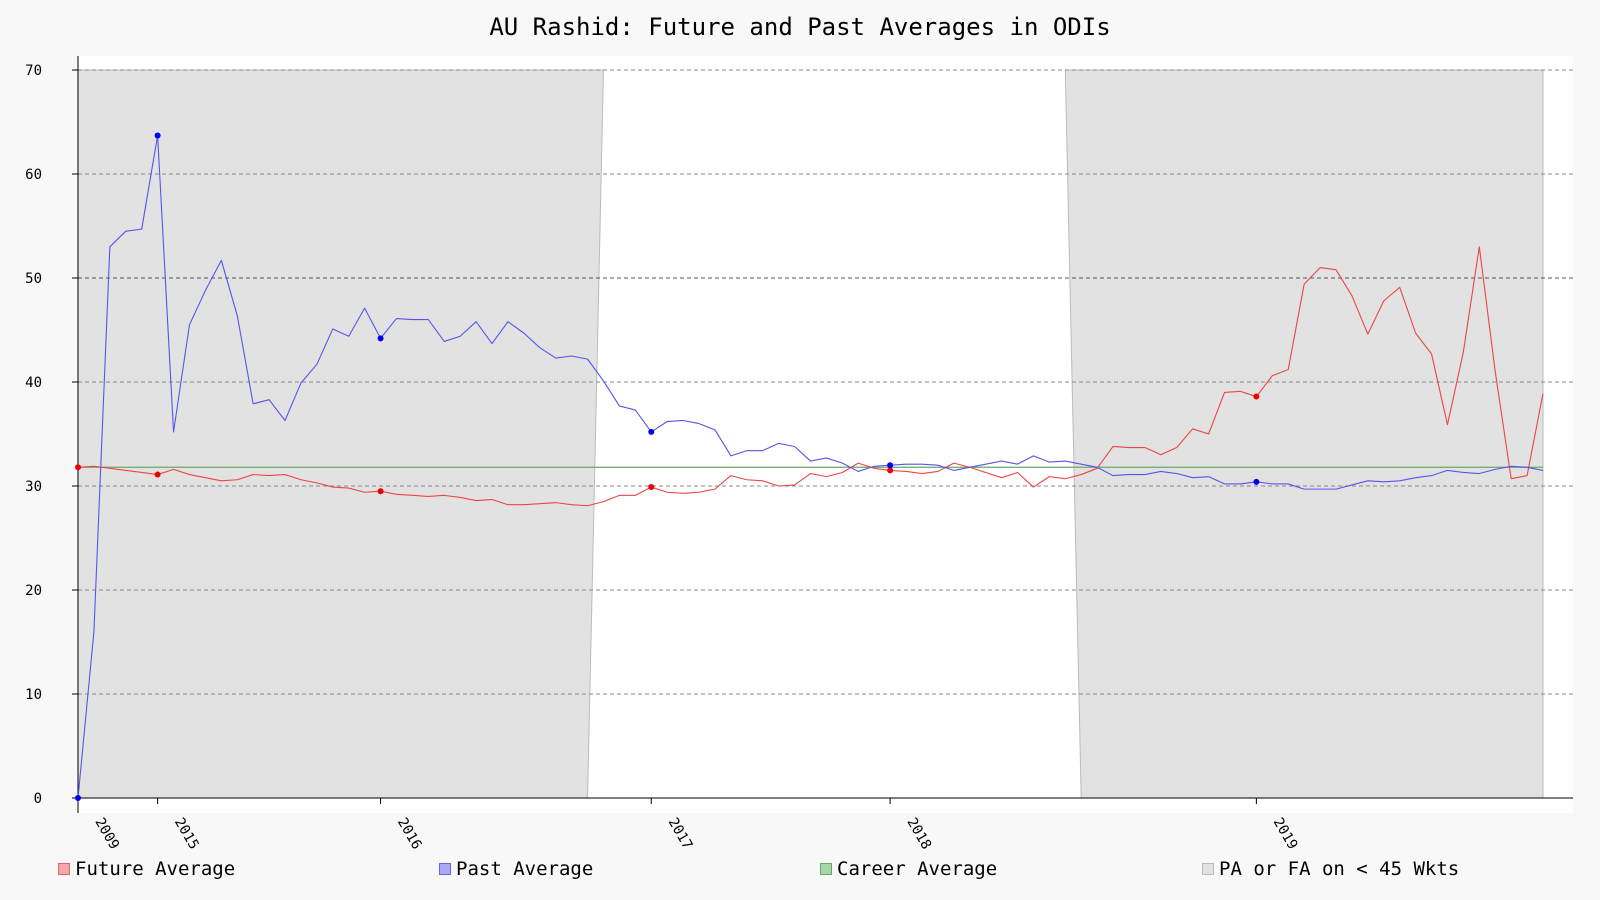 The image size is (1600, 900). What do you see at coordinates (33, 591) in the screenshot?
I see `y-tick-label-20: 20` at bounding box center [33, 591].